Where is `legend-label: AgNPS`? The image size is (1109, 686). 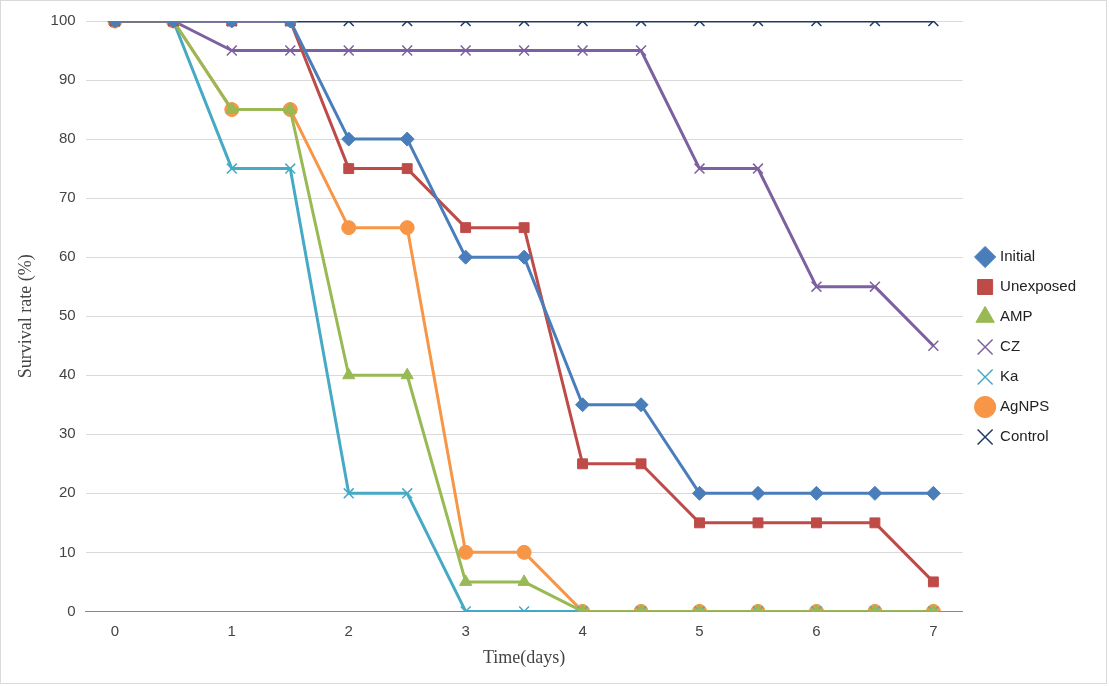
legend-label: AgNPS is located at coordinates (1025, 406).